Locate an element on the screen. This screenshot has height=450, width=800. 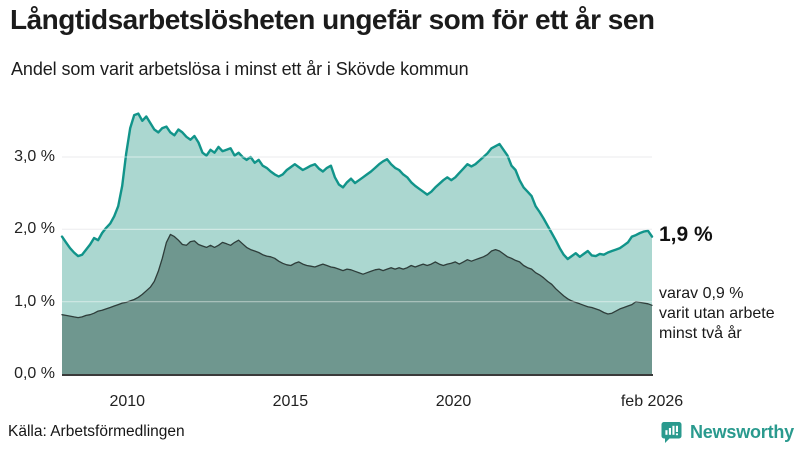
x-axis-label: feb 2026 is located at coordinates (652, 401).